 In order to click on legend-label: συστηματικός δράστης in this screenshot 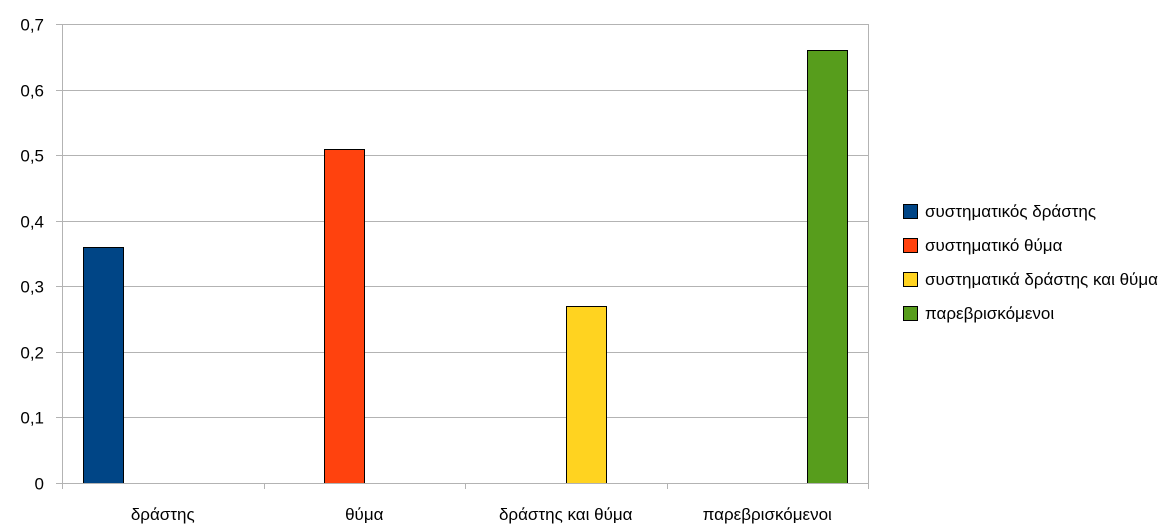, I will do `click(1010, 211)`.